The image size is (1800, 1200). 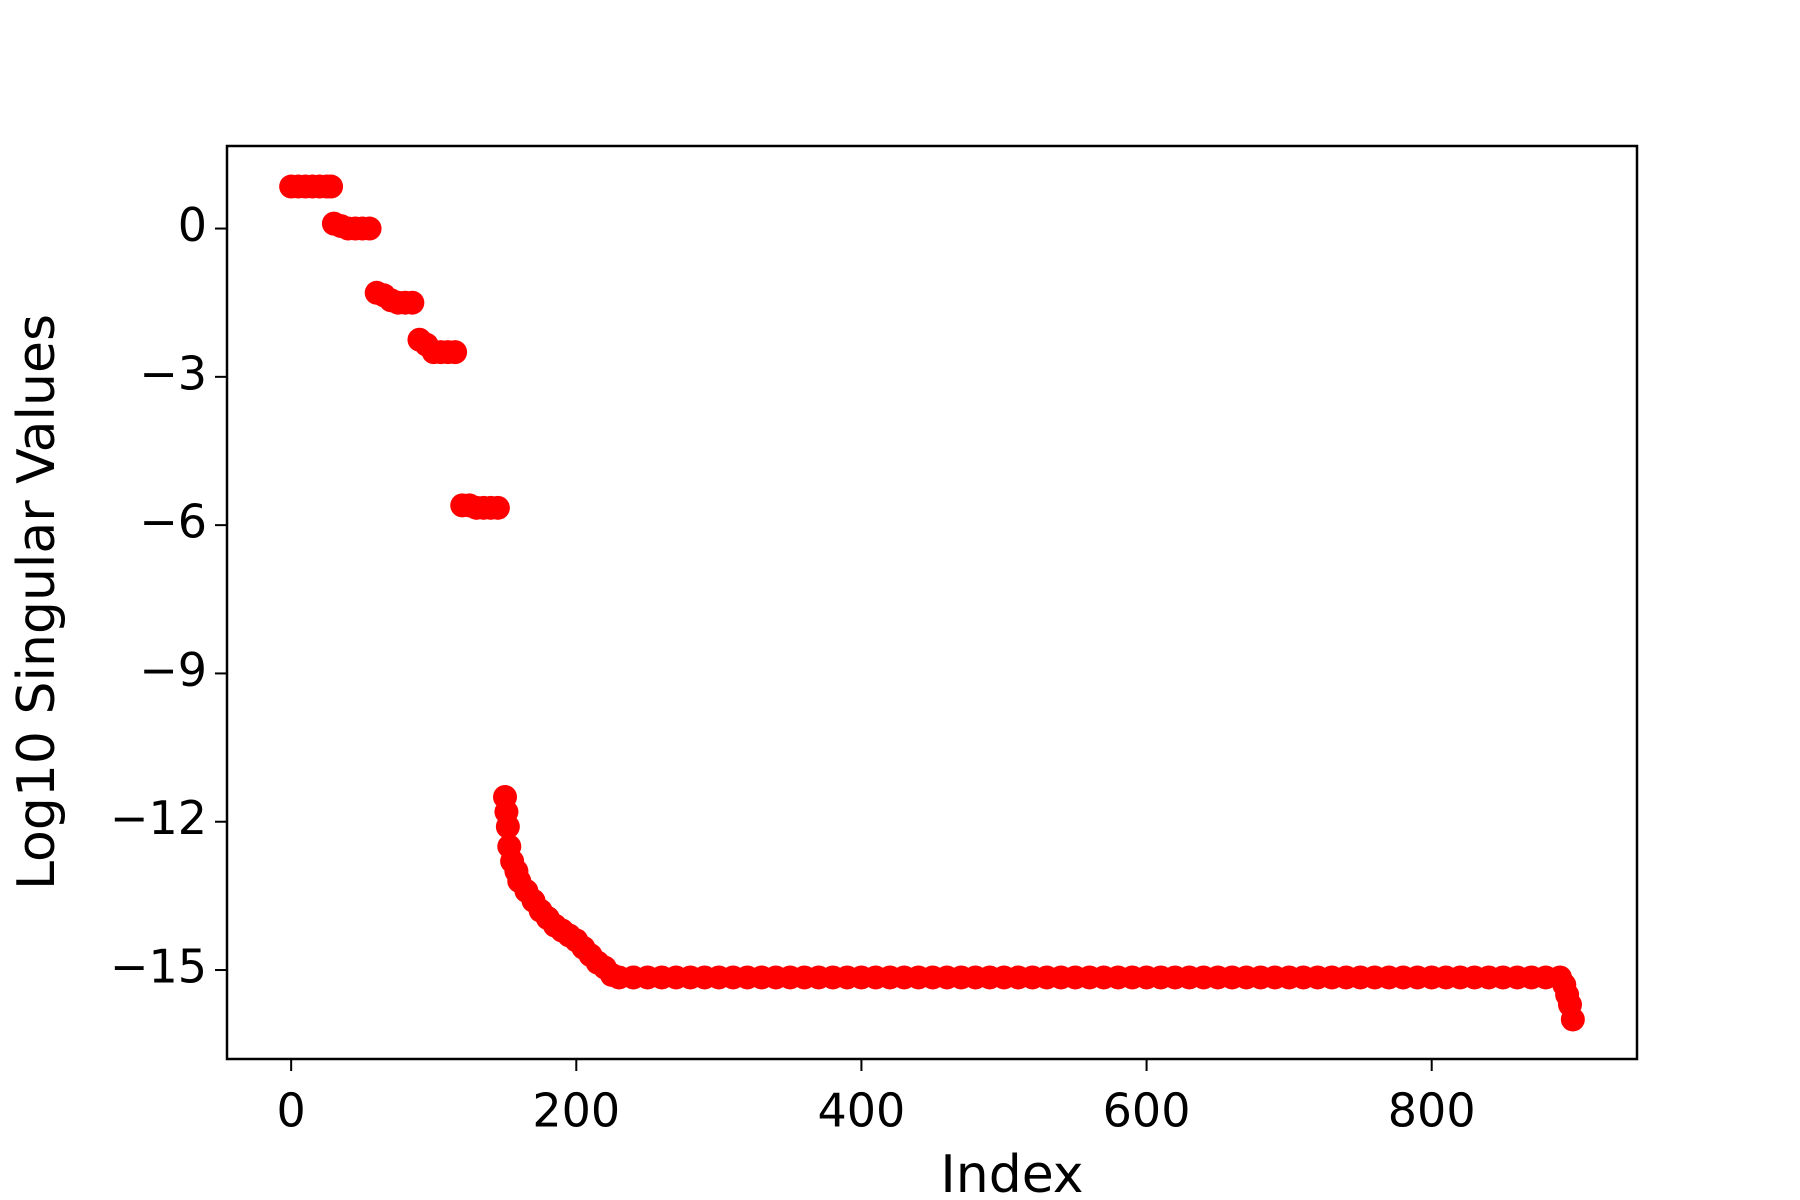 What do you see at coordinates (291, 1111) in the screenshot?
I see `x-tick-label: 0` at bounding box center [291, 1111].